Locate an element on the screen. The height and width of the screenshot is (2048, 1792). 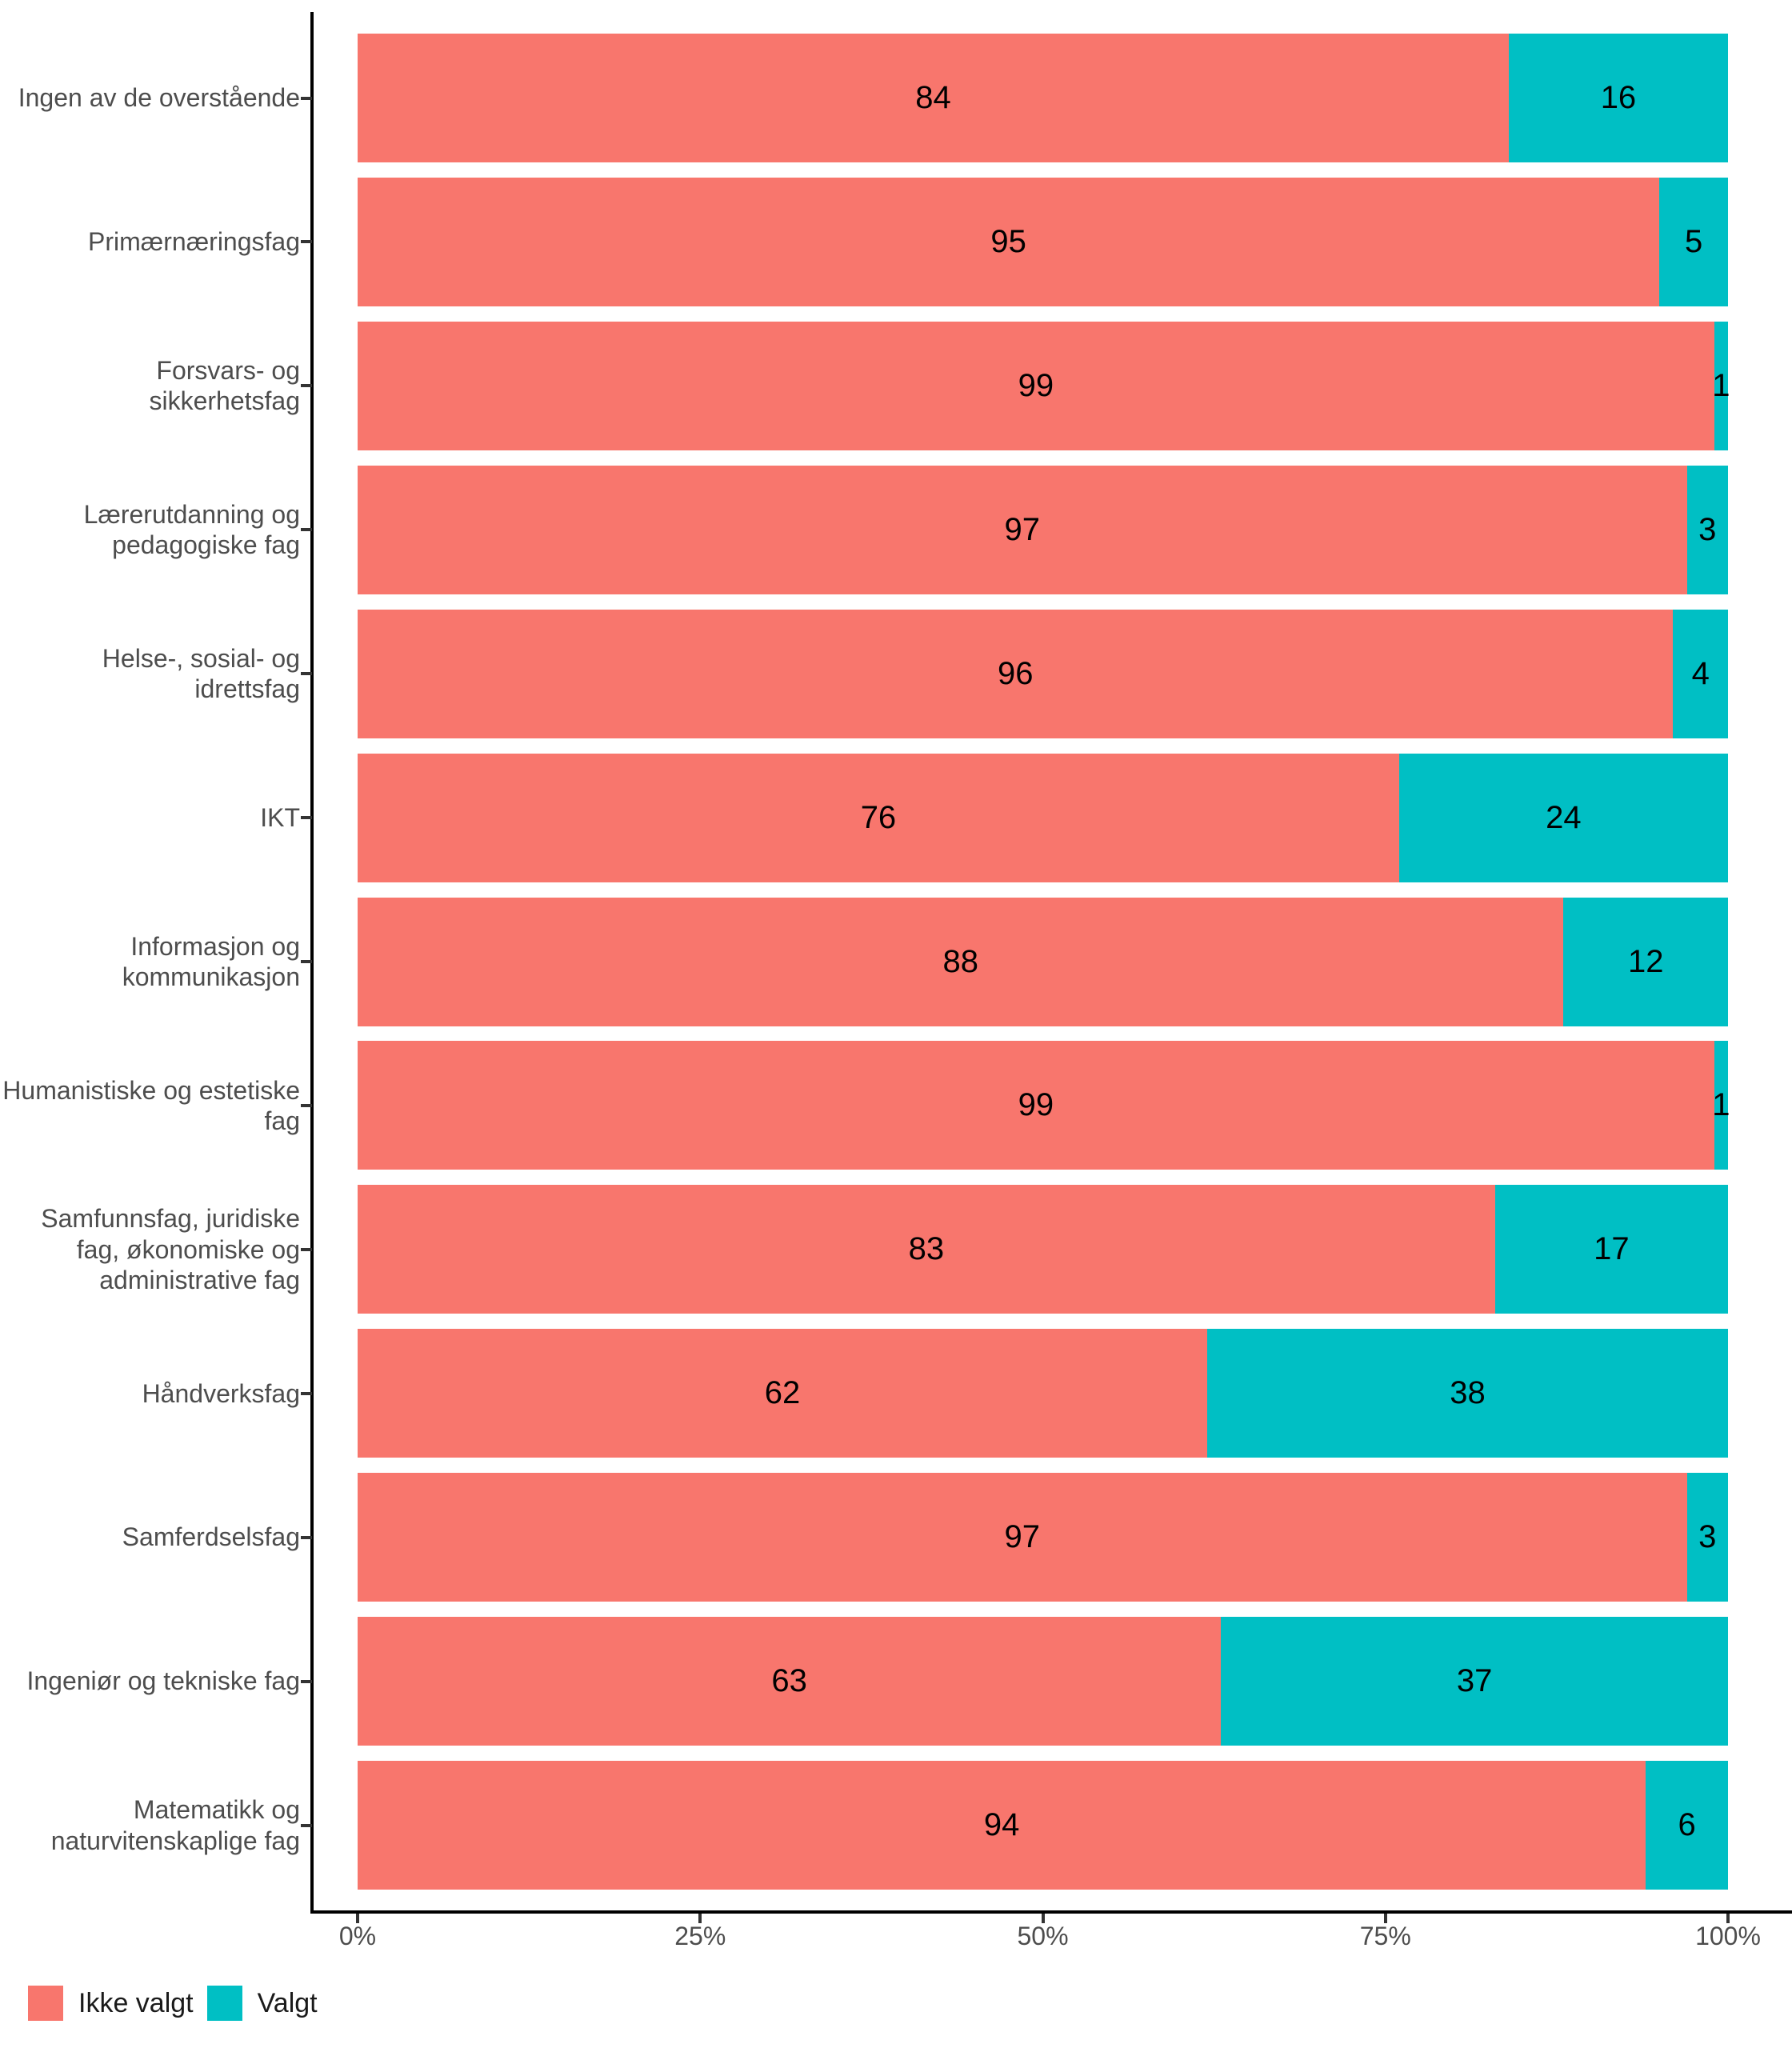
bar-segment-ikke-valgt: 76 is located at coordinates (878, 817).